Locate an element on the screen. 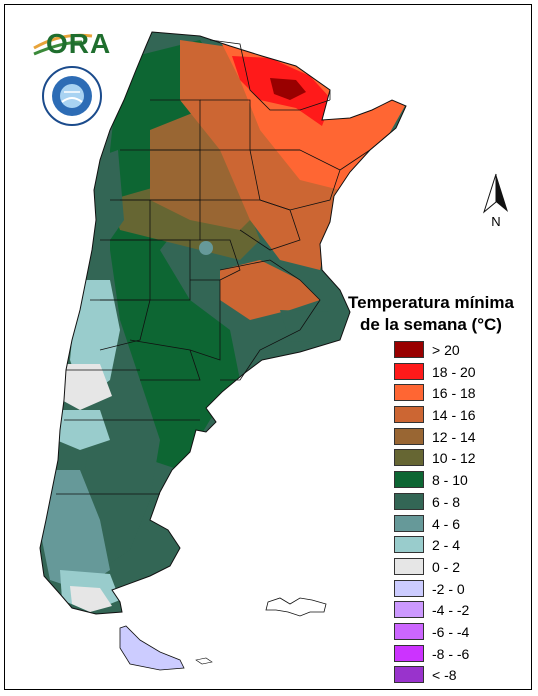 The height and width of the screenshot is (696, 538). legend-label: 6 - 8 is located at coordinates (446, 501).